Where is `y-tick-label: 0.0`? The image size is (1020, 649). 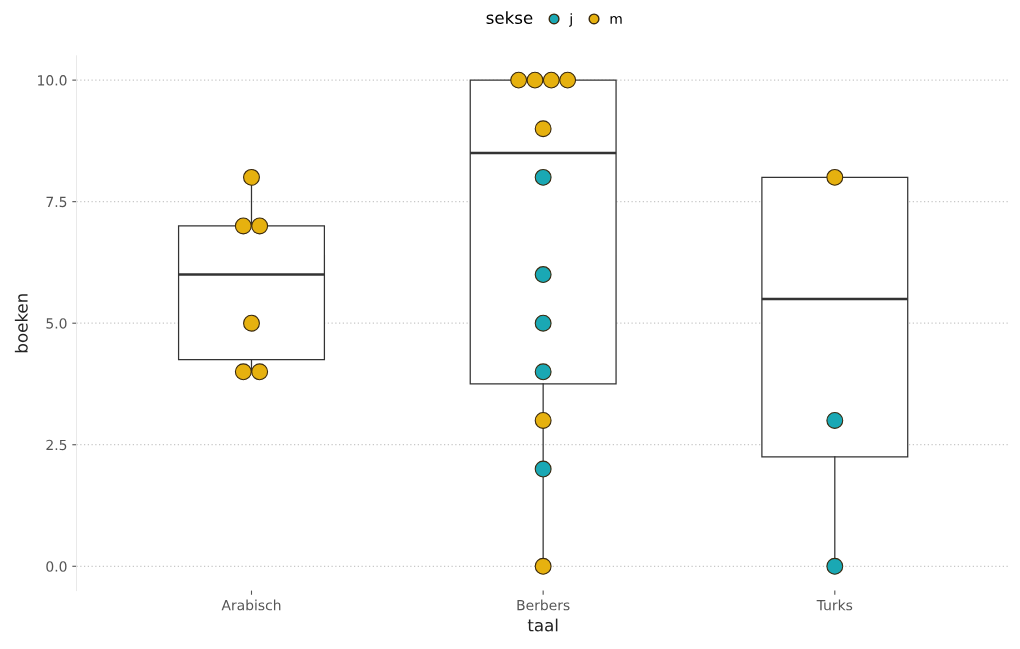 y-tick-label: 0.0 is located at coordinates (56, 566).